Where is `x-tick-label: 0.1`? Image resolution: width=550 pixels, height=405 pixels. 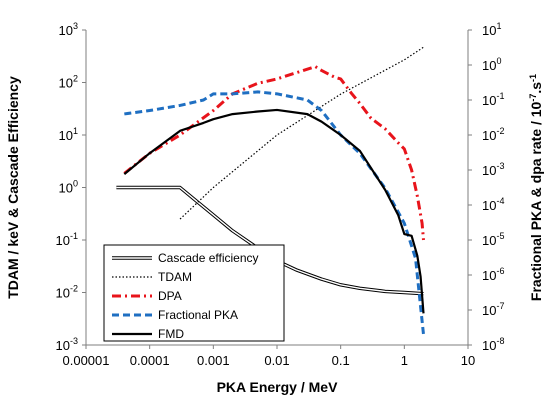
x-tick-label: 0.1 is located at coordinates (341, 360).